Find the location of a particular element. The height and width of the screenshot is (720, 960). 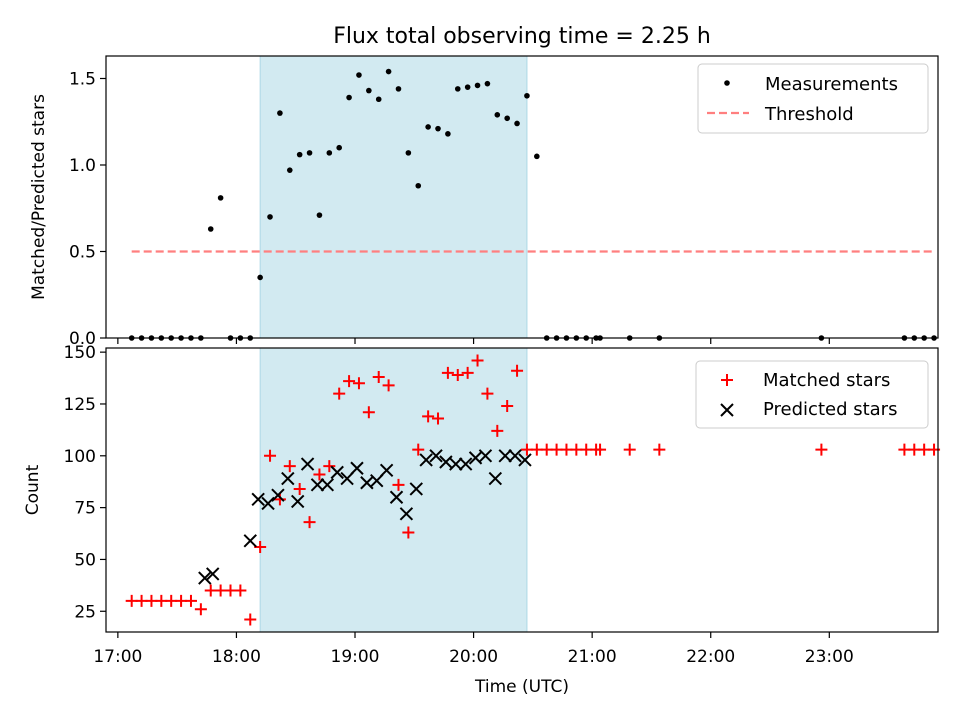

top-y-axis-label: Matched/Predicted stars is located at coordinates (39, 197).